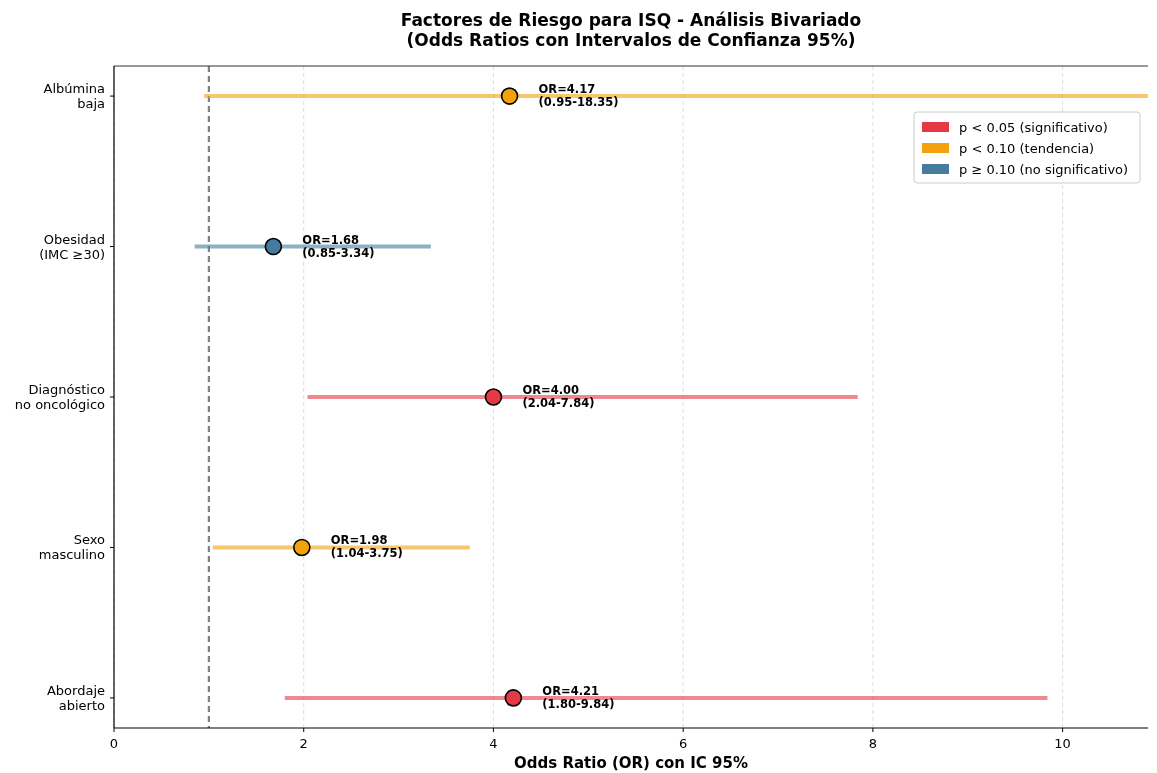  Describe the element at coordinates (631, 763) in the screenshot. I see `x-axis-title: Odds Ratio (OR) con IC 95%` at that location.